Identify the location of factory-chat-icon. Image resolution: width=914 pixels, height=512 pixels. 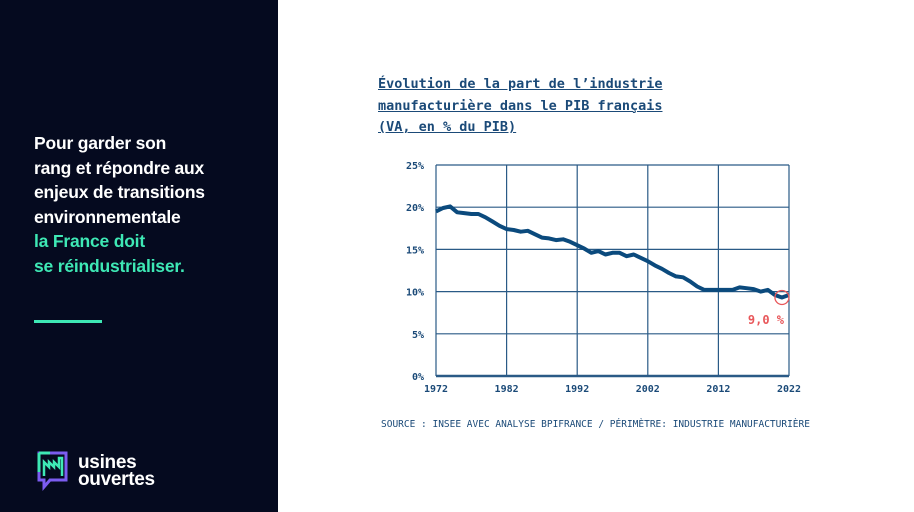
(52, 471).